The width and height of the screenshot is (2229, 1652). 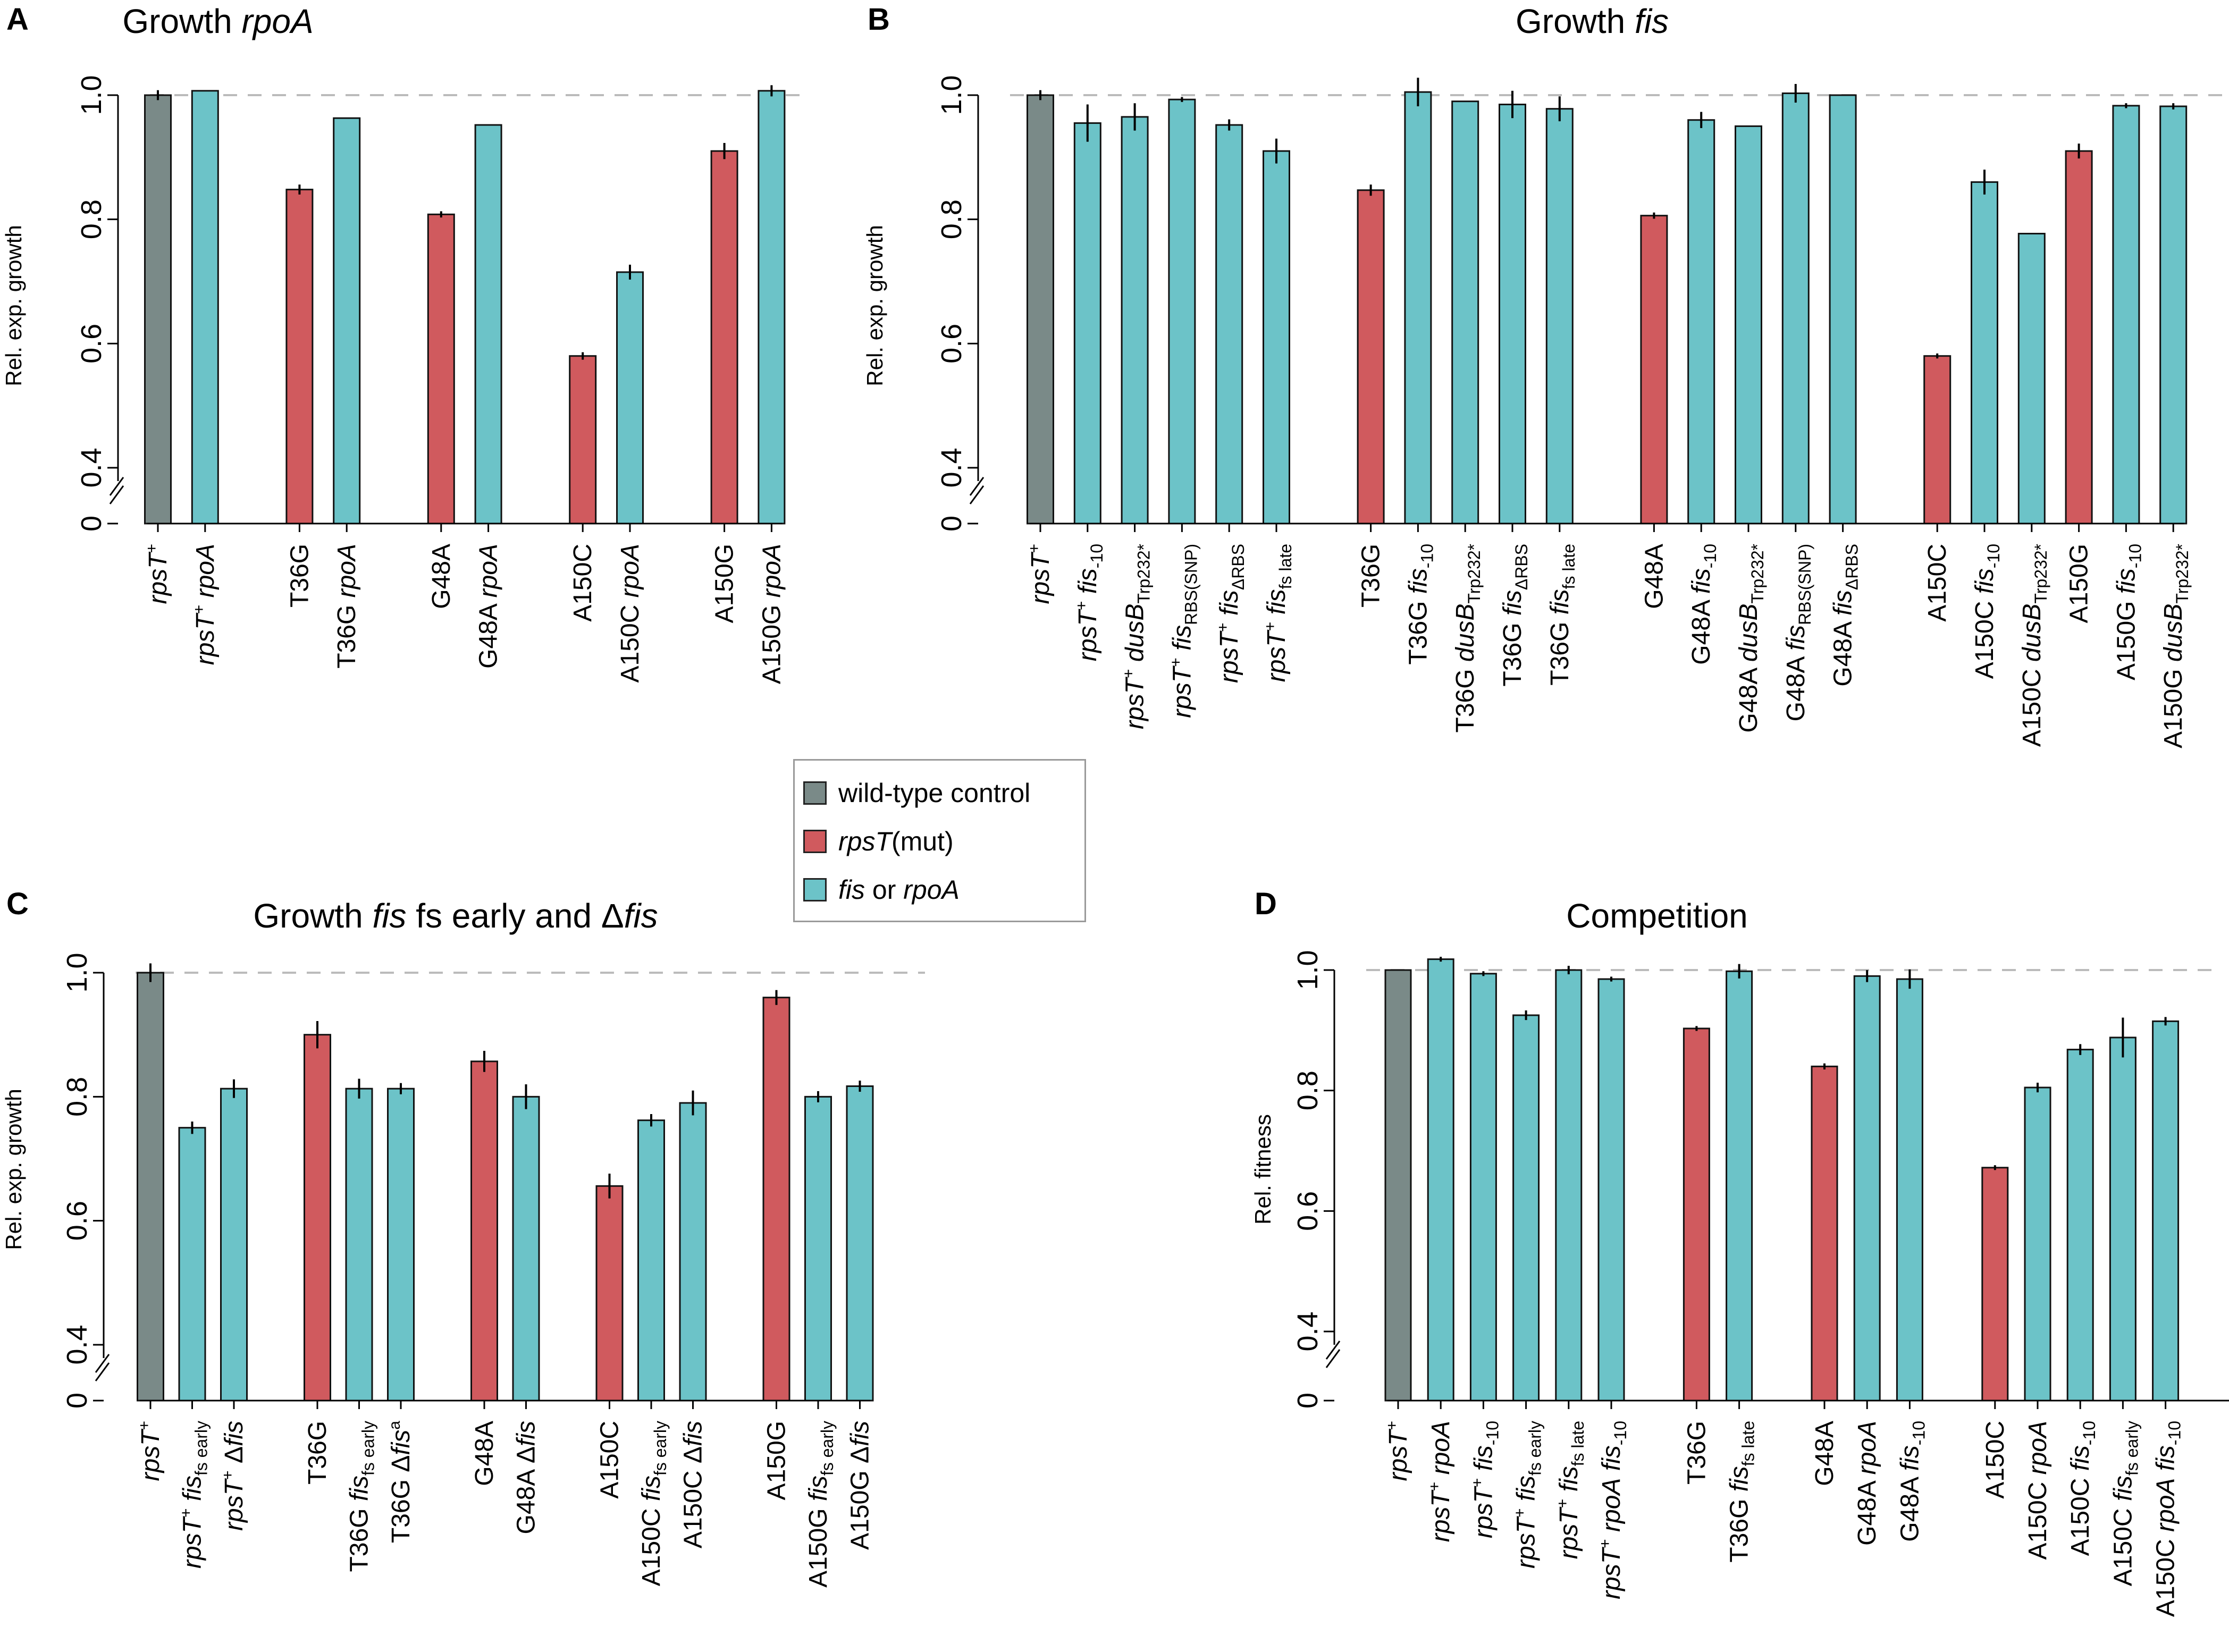 I want to click on x-tick-label: G48A Δfis, so click(x=526, y=1478).